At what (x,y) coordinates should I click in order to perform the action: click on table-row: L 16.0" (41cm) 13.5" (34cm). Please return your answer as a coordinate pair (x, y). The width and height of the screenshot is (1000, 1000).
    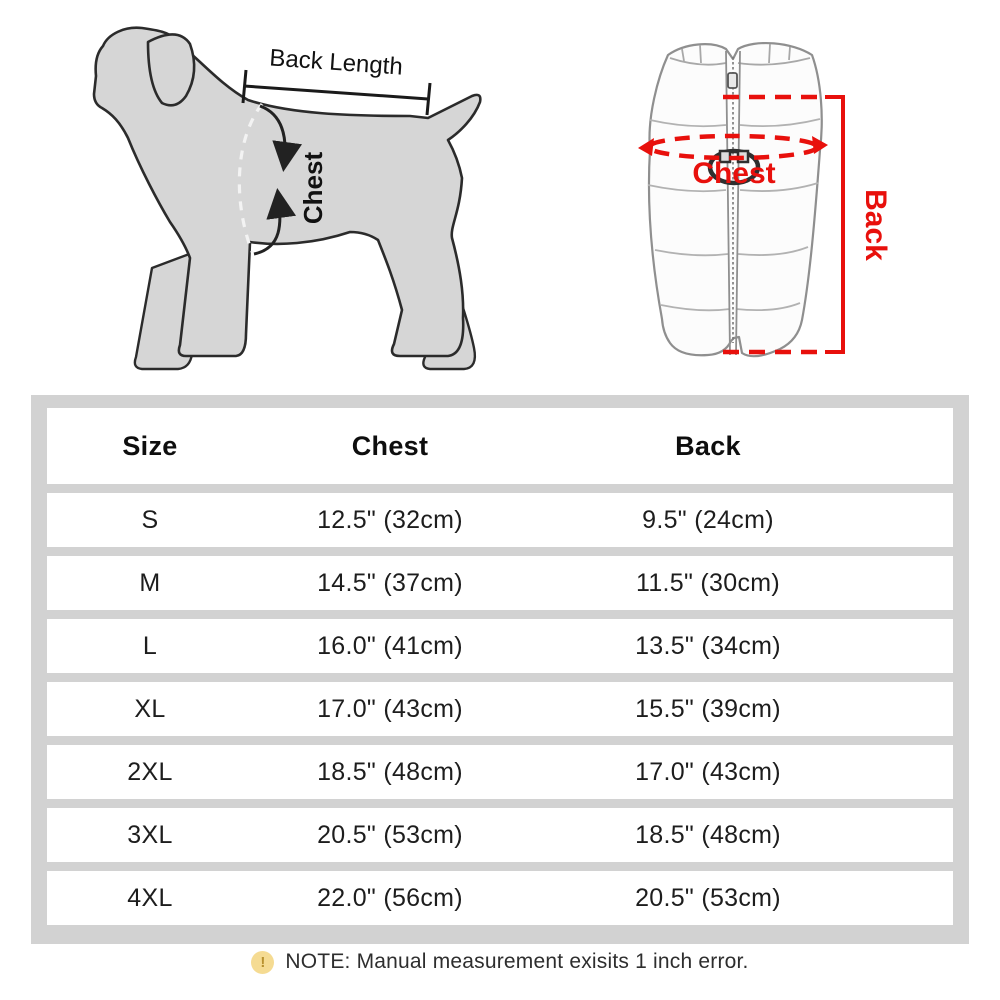
    Looking at the image, I should click on (500, 646).